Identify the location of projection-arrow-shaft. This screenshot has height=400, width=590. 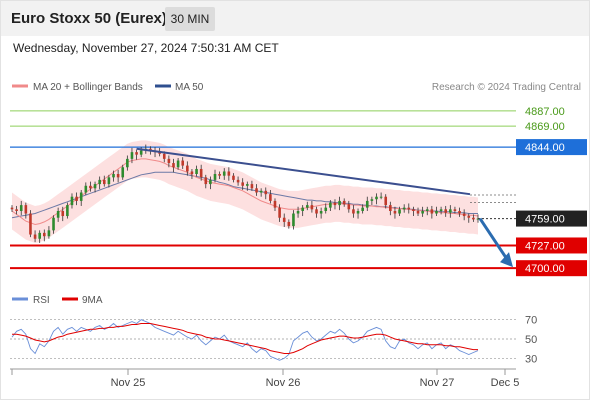
(493, 239).